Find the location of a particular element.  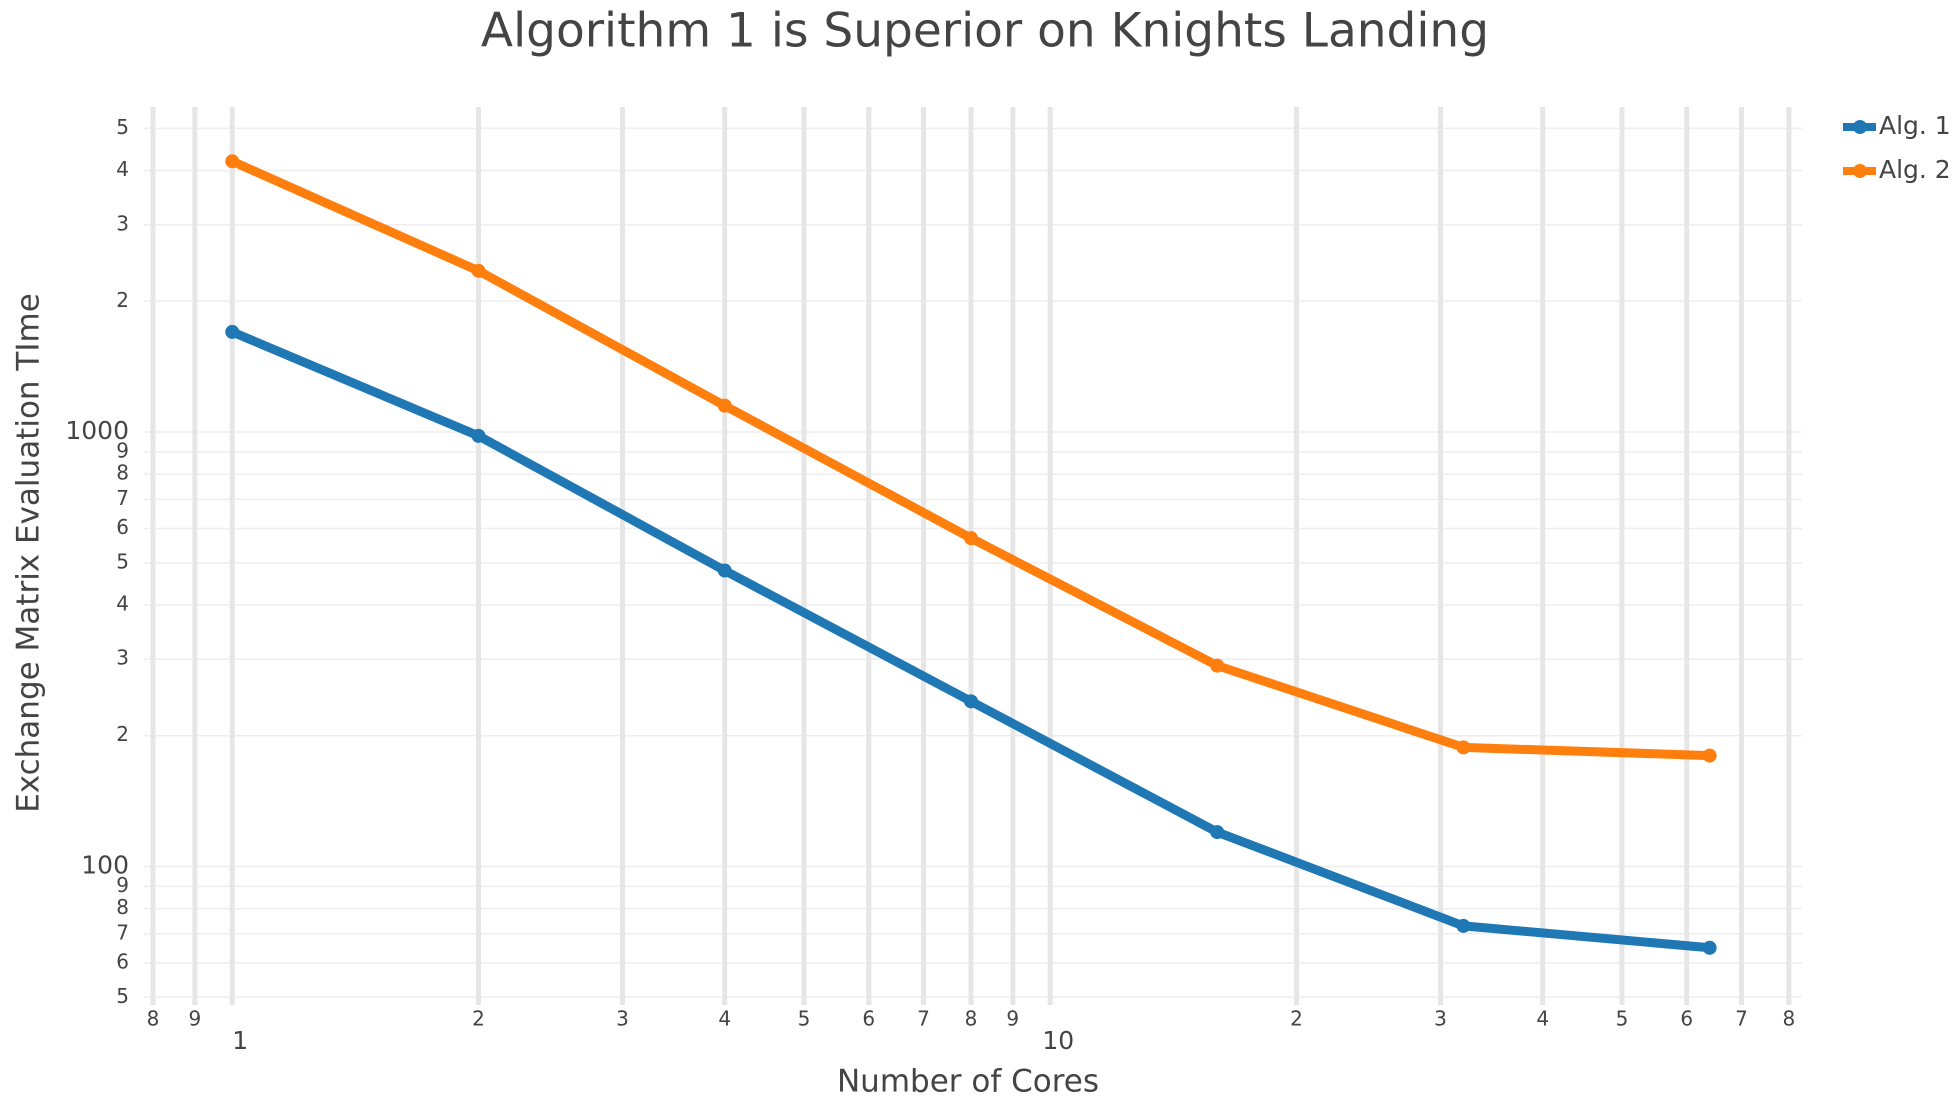

legend-label: Alg. 1 is located at coordinates (1915, 125).